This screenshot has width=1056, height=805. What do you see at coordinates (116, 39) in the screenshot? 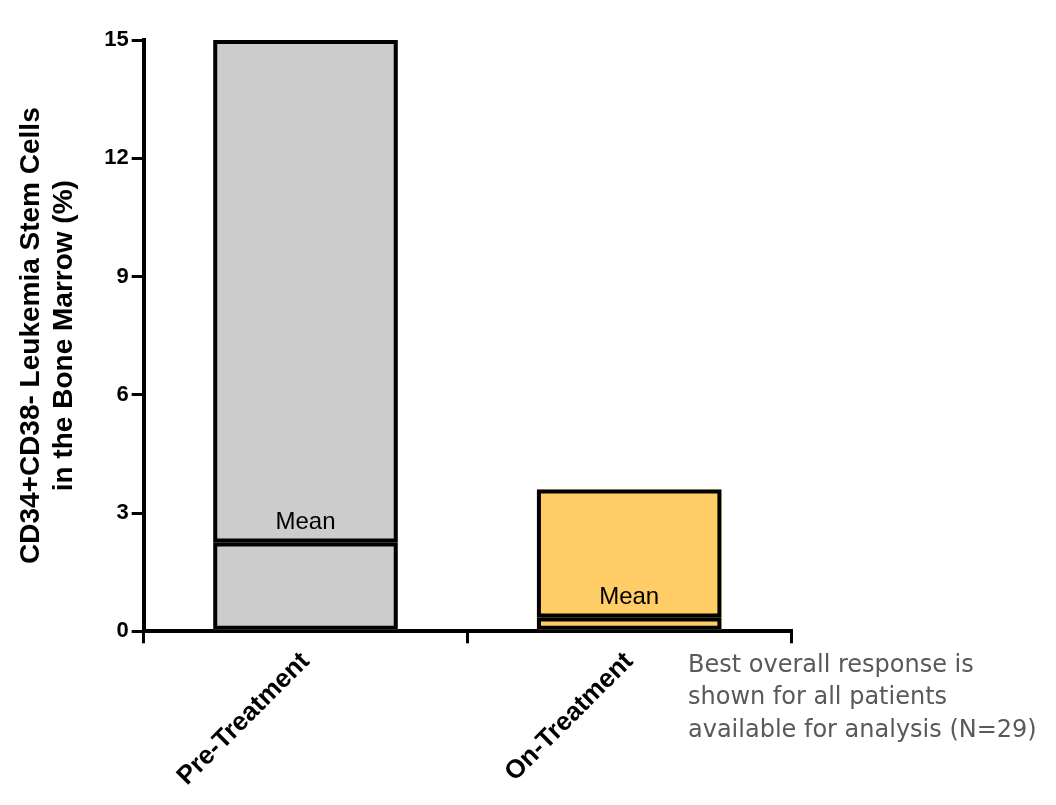
I see `y-tick-label: 15` at bounding box center [116, 39].